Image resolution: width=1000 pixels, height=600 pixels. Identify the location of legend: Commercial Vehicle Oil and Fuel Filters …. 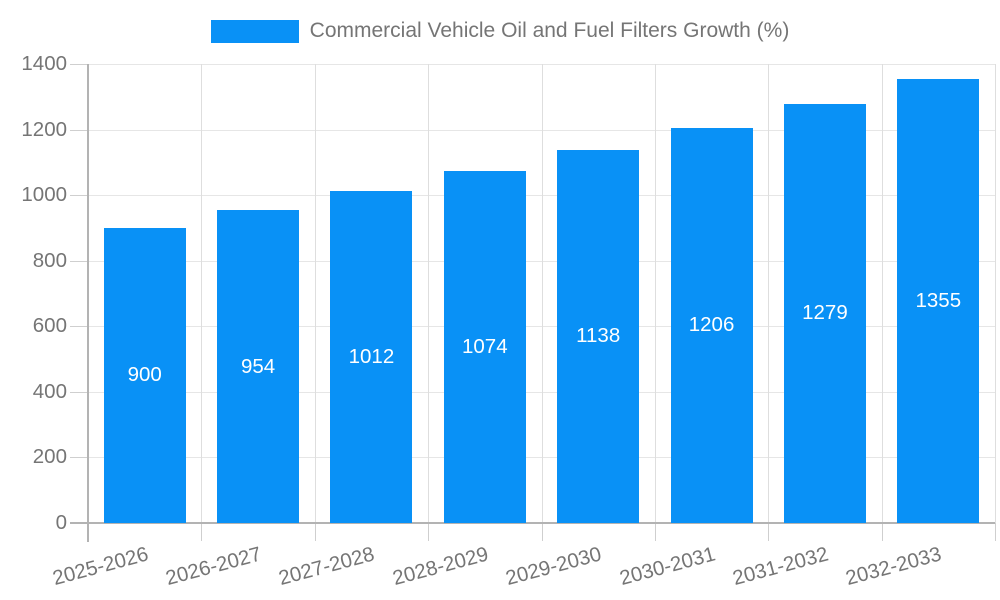
(500, 31).